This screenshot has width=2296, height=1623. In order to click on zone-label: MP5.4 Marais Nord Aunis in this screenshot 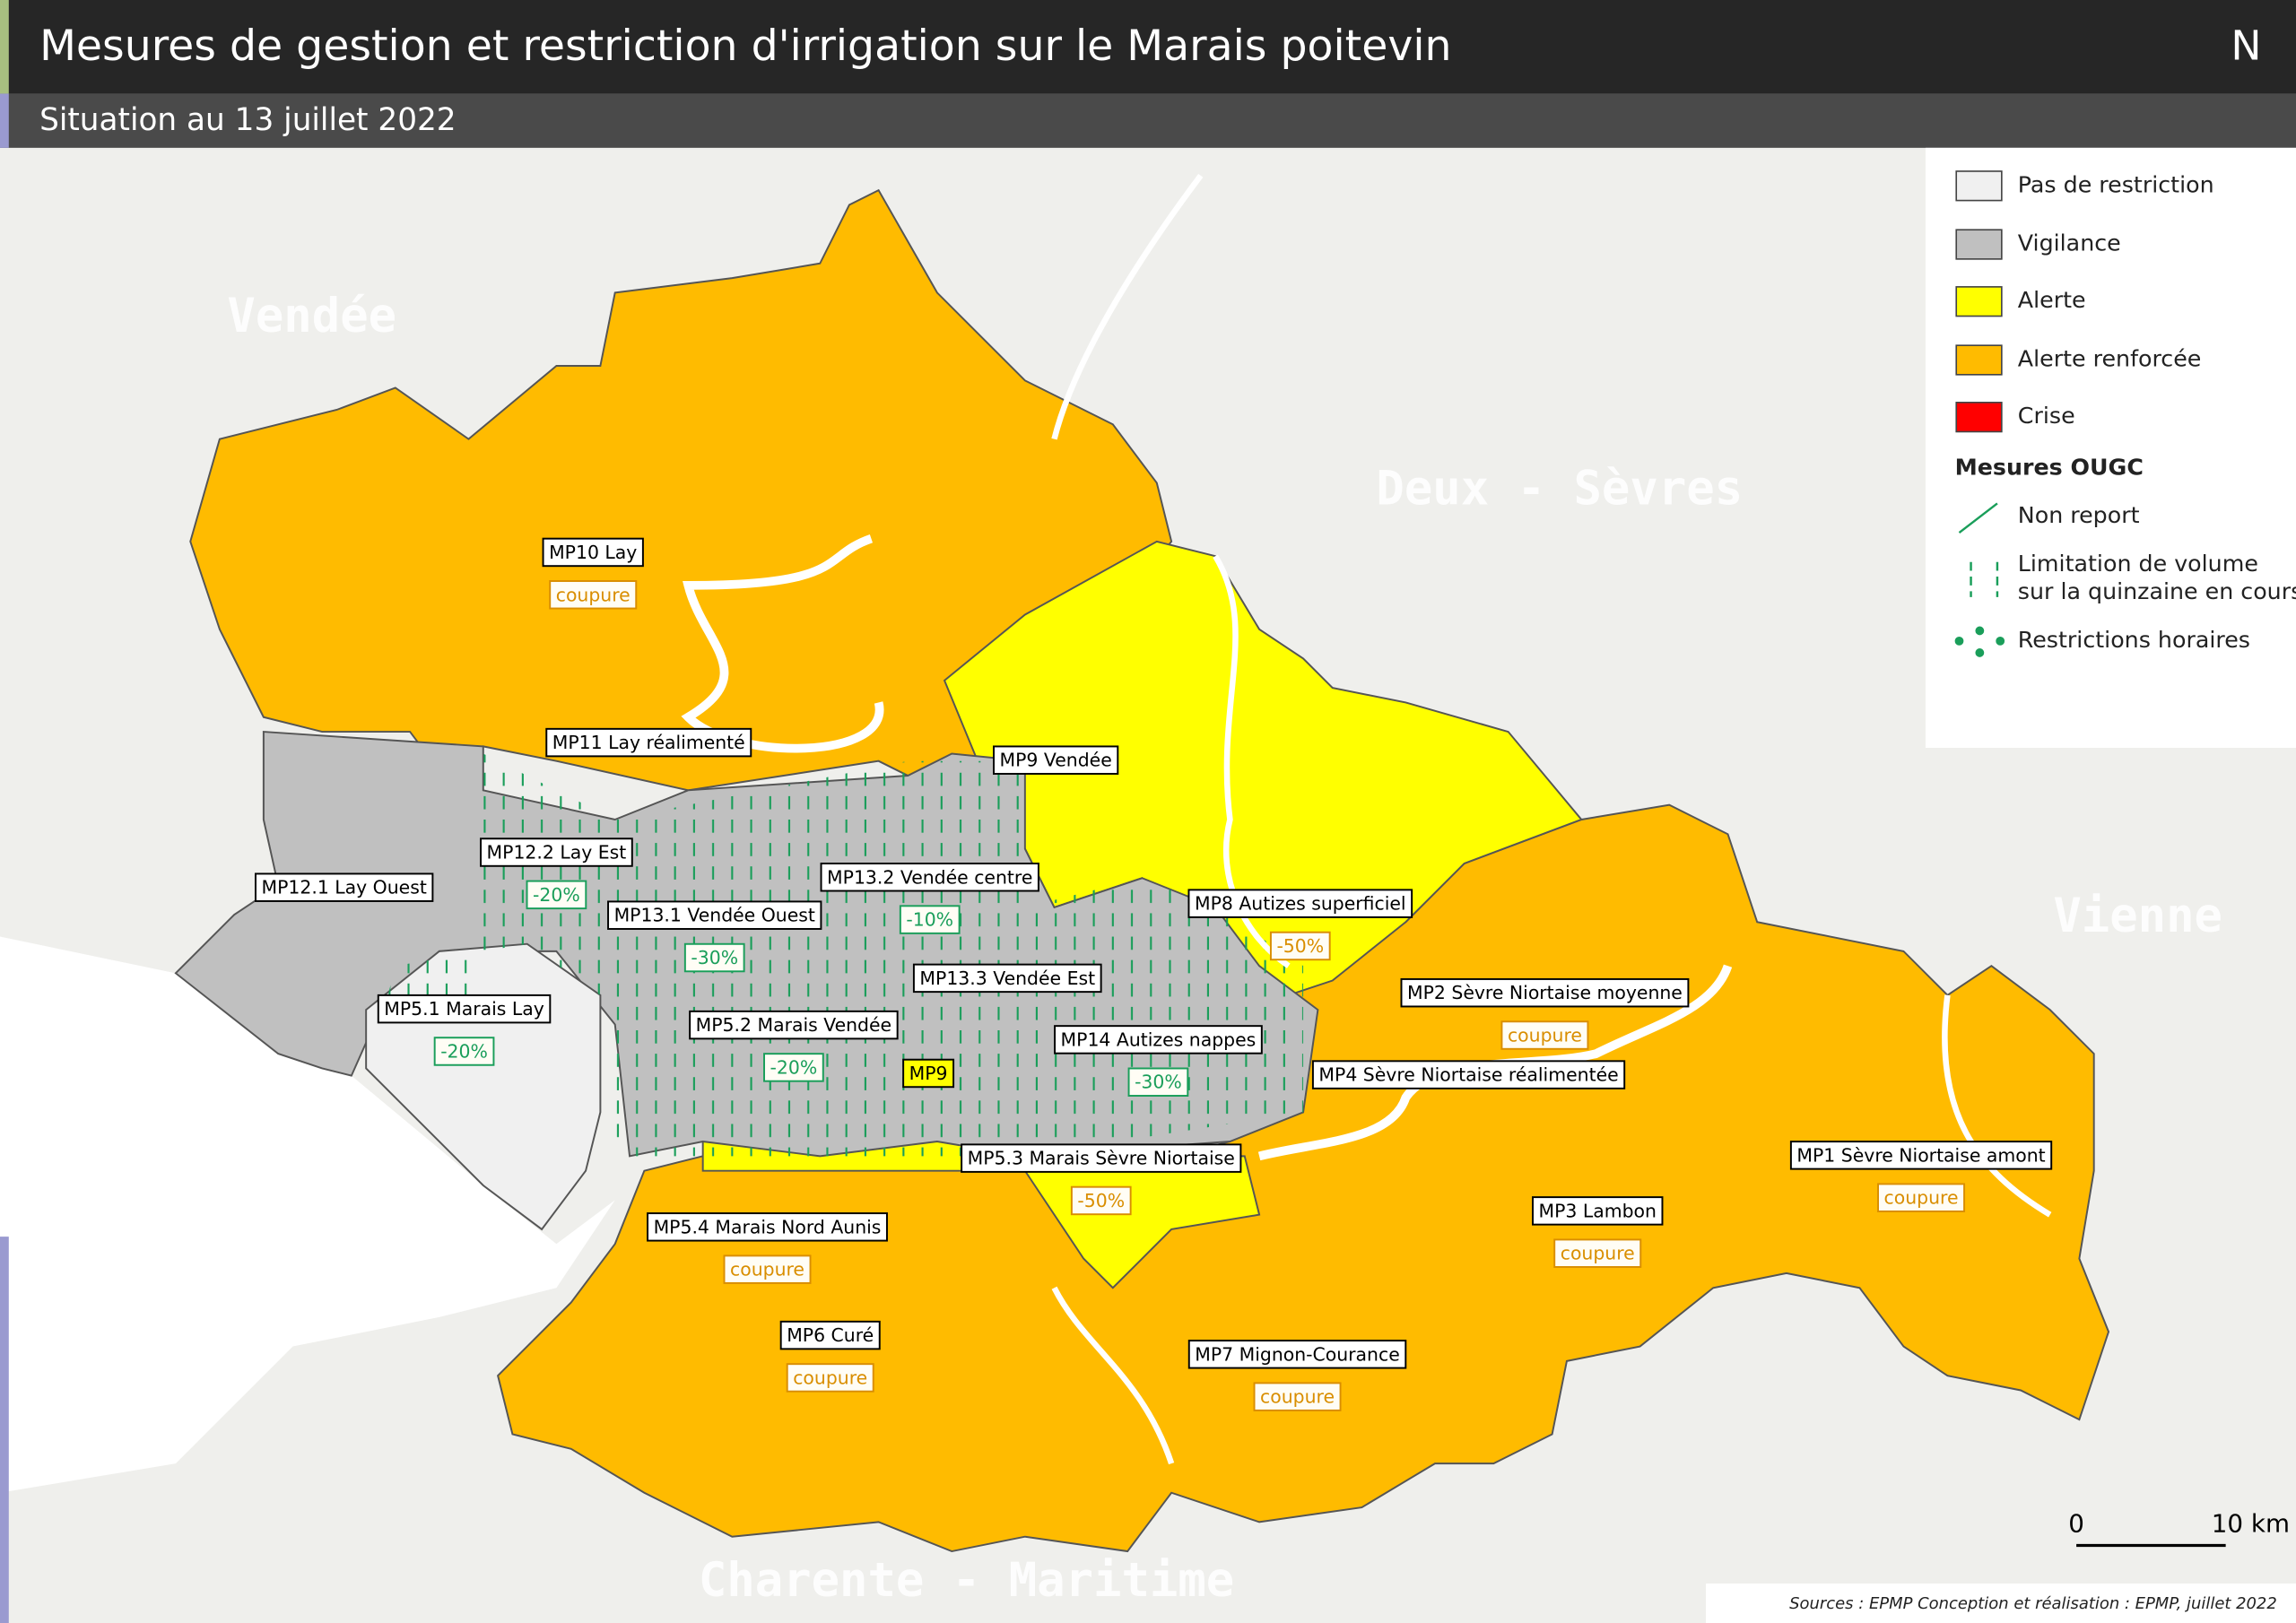, I will do `click(768, 1226)`.